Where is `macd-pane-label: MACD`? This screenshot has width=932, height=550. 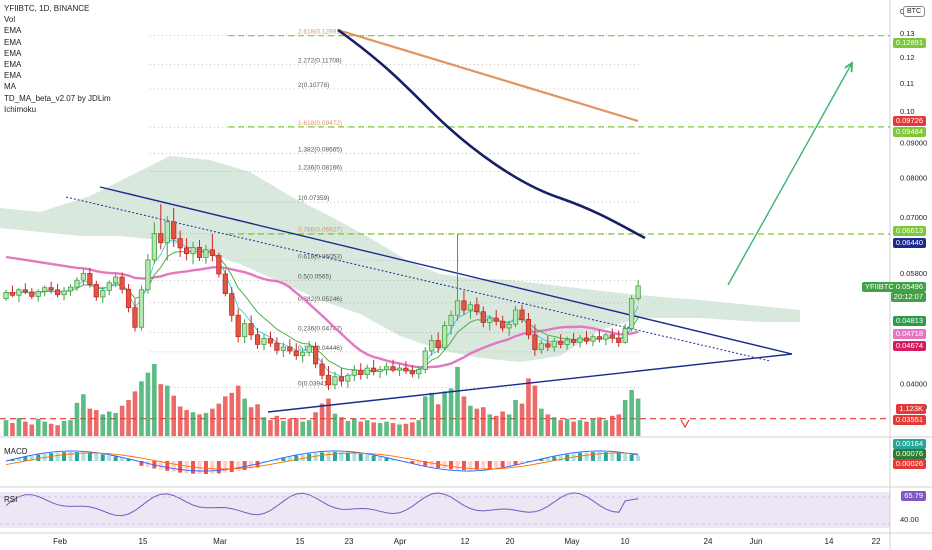 macd-pane-label: MACD is located at coordinates (16, 451).